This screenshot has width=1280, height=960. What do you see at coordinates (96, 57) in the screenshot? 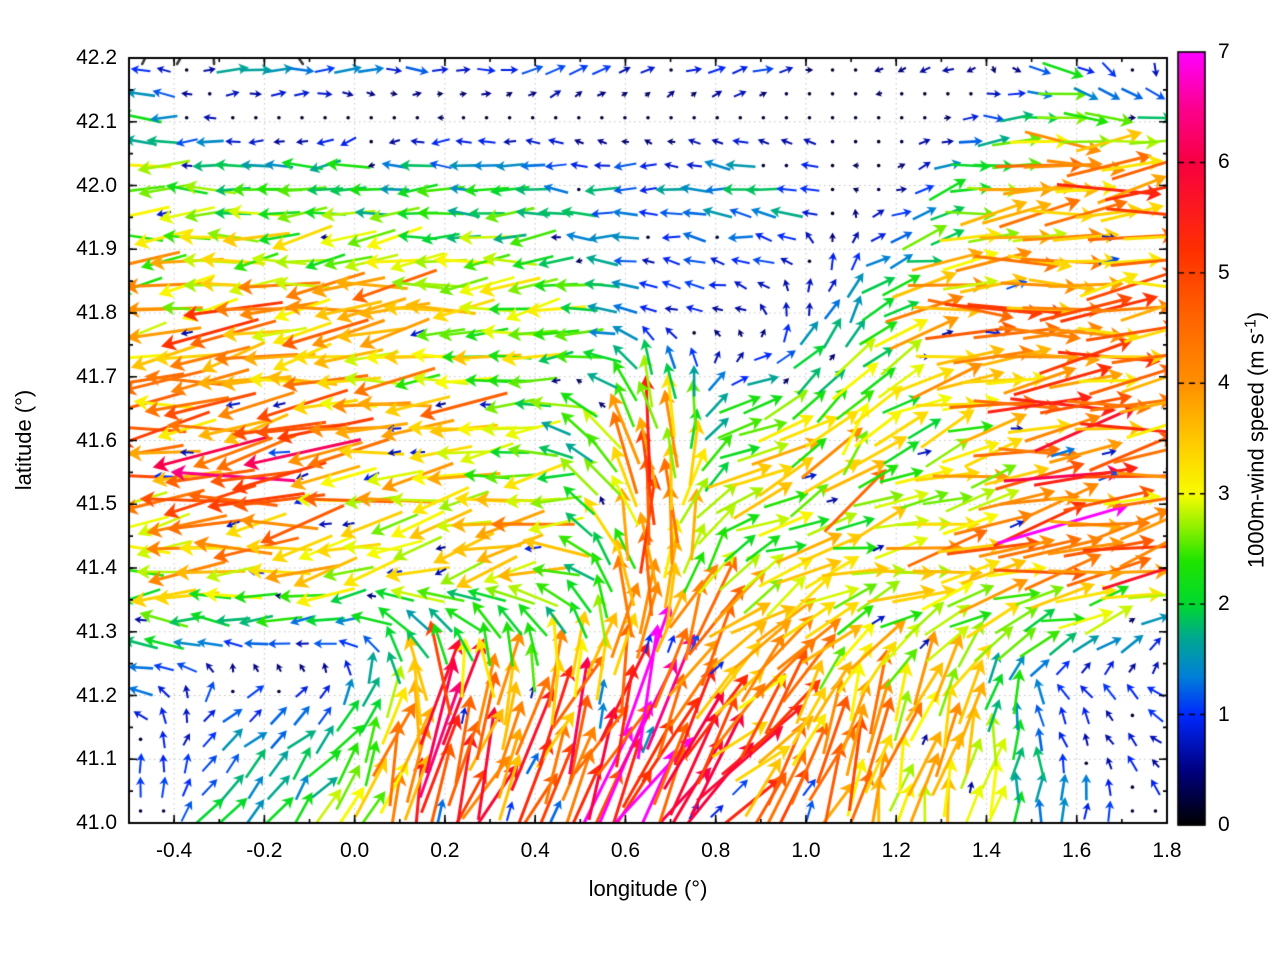
I see `y-tick-label: 42.2` at bounding box center [96, 57].